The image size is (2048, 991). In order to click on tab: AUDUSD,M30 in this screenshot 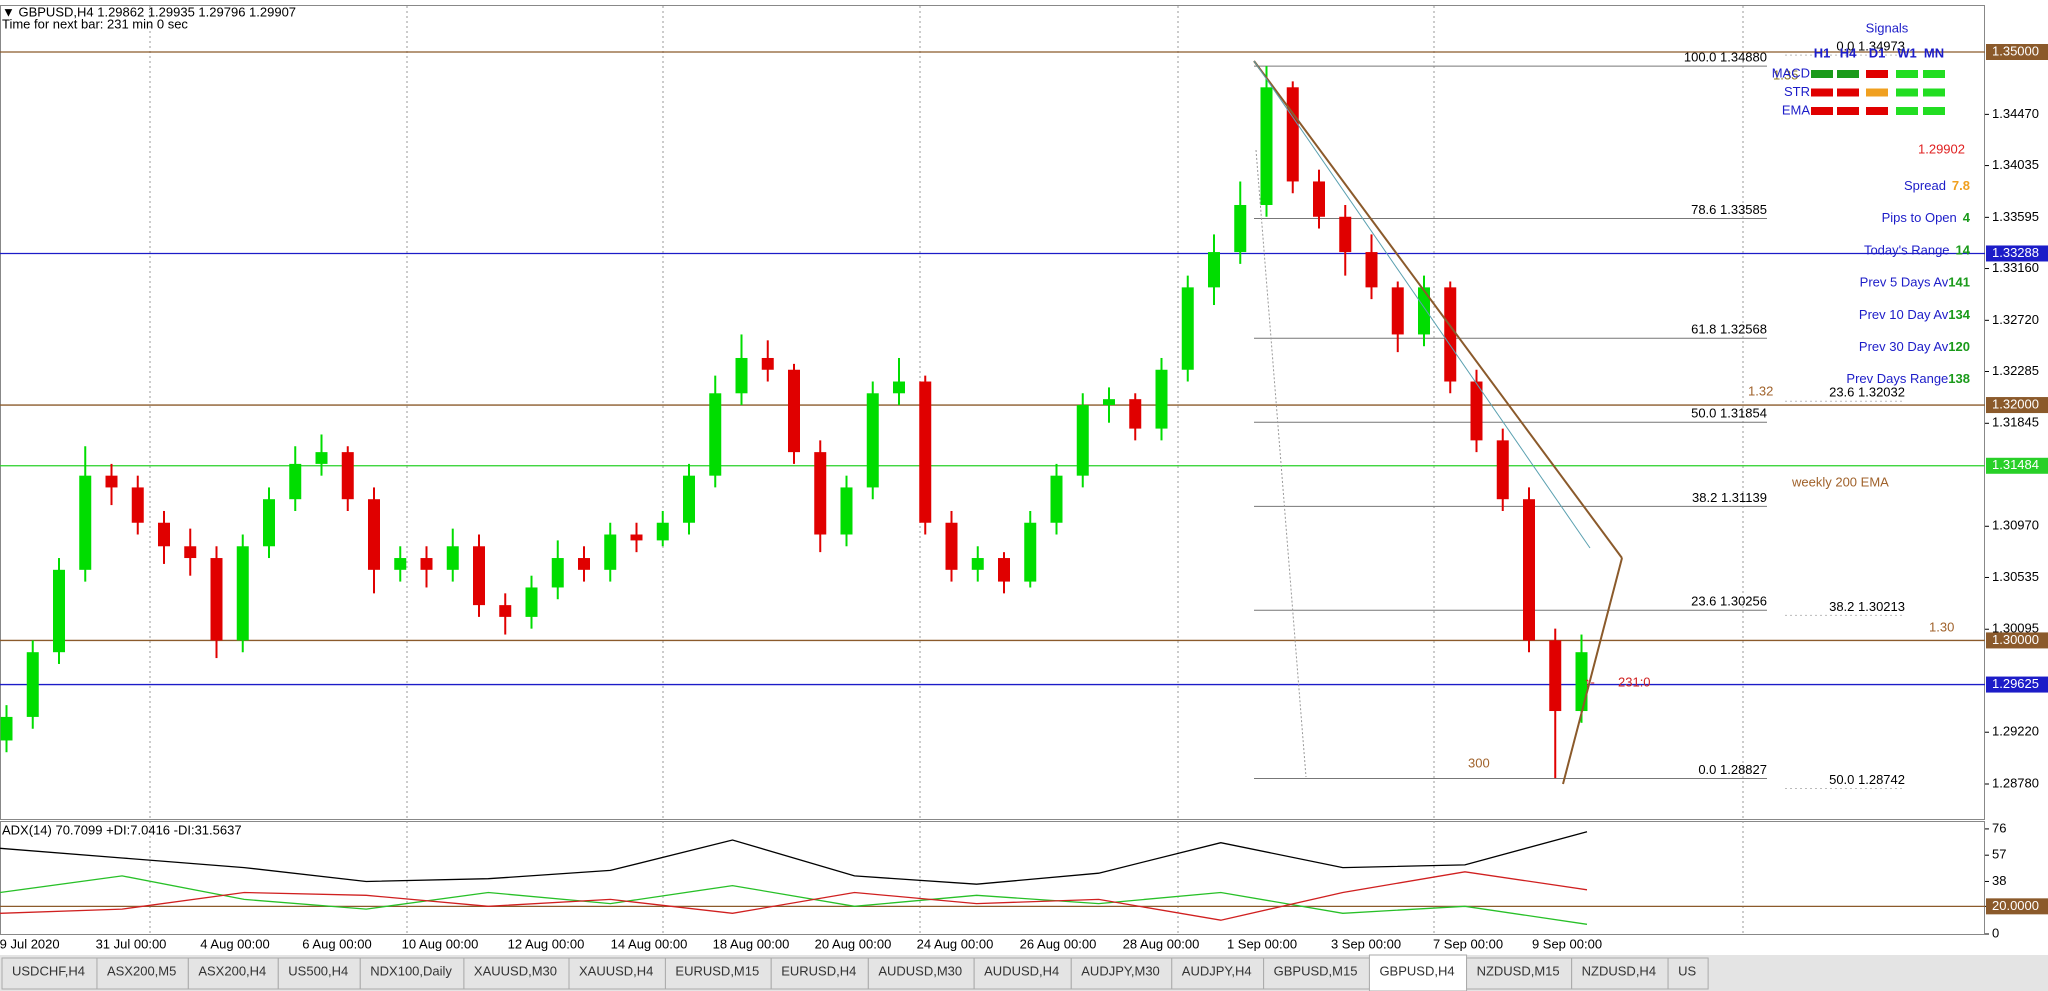, I will do `click(921, 973)`.